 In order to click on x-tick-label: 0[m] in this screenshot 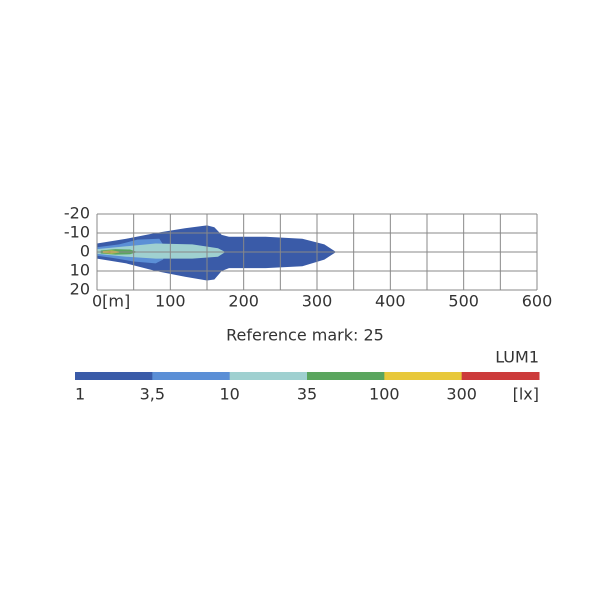, I will do `click(111, 301)`.